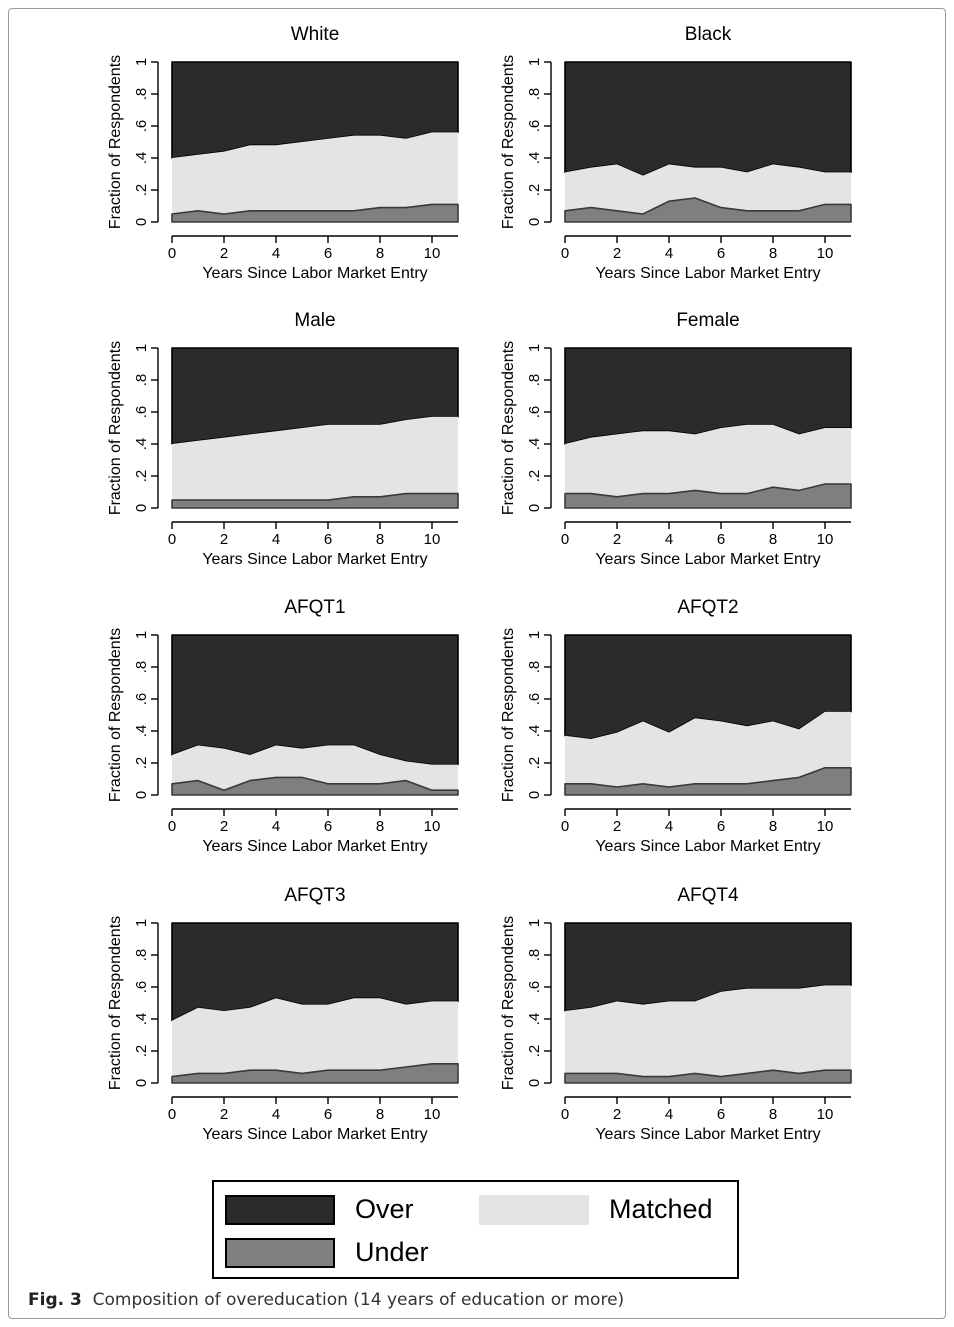  Describe the element at coordinates (315, 34) in the screenshot. I see `chart-title: White` at that location.